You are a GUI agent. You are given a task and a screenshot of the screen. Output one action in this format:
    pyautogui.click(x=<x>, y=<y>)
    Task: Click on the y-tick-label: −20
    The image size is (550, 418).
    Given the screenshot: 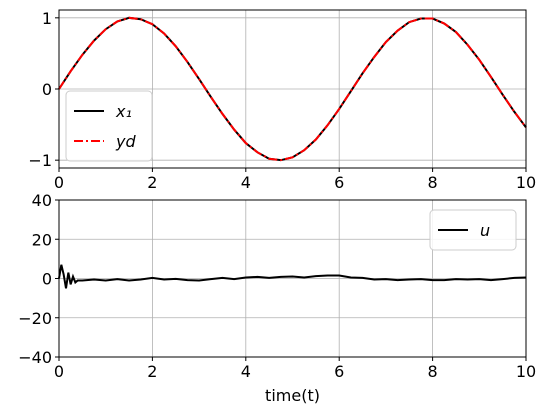 What is the action you would take?
    pyautogui.click(x=35, y=318)
    